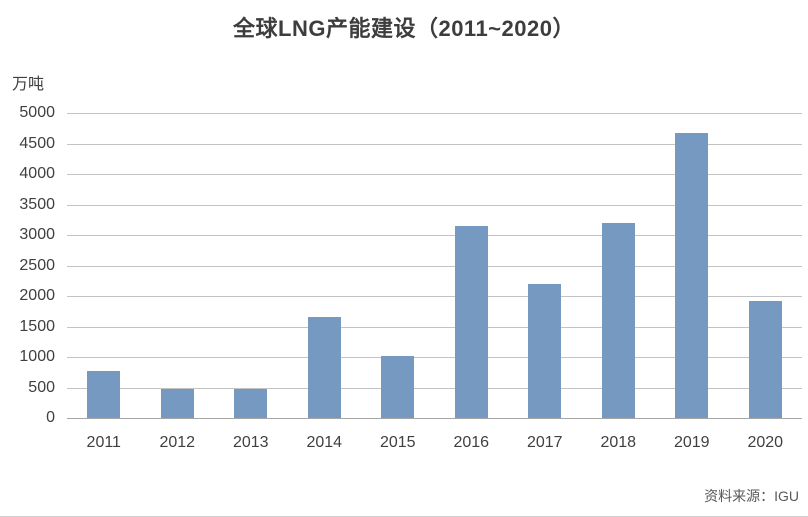  Describe the element at coordinates (324, 442) in the screenshot. I see `x-axis-tick-label: 2014` at that location.